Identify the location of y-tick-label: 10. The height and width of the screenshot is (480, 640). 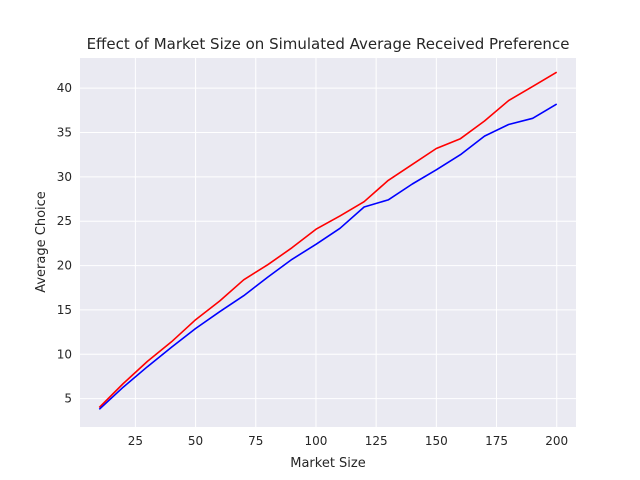
(64, 354).